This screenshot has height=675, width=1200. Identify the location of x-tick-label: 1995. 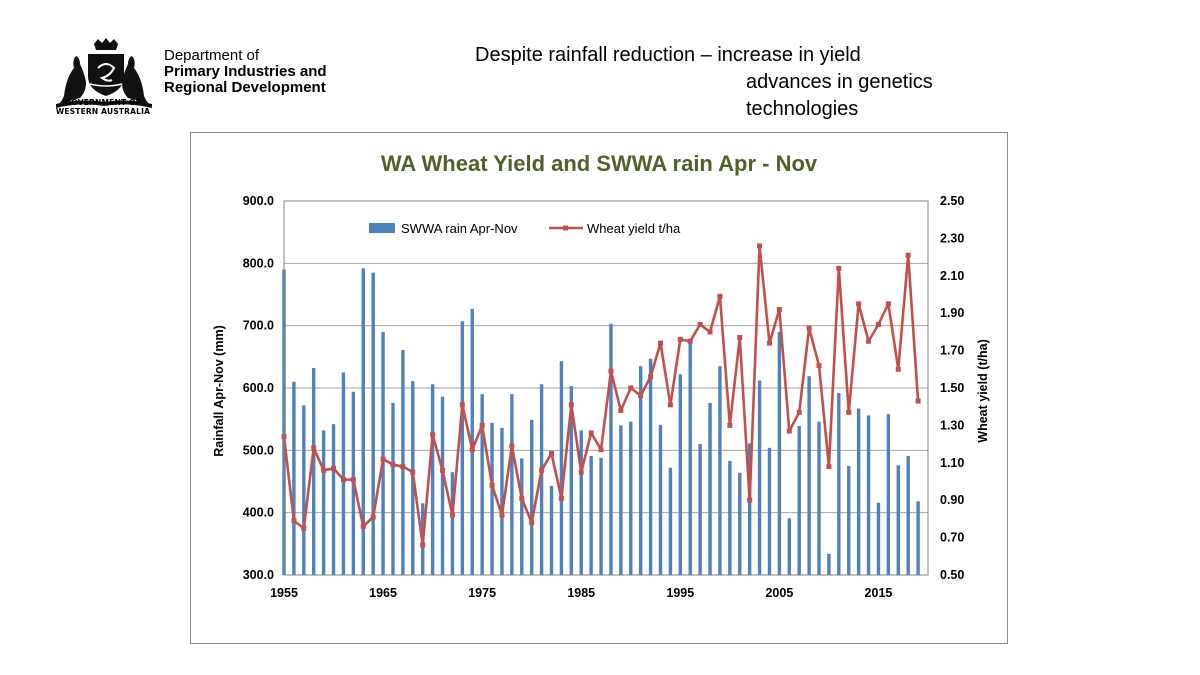
(680, 593).